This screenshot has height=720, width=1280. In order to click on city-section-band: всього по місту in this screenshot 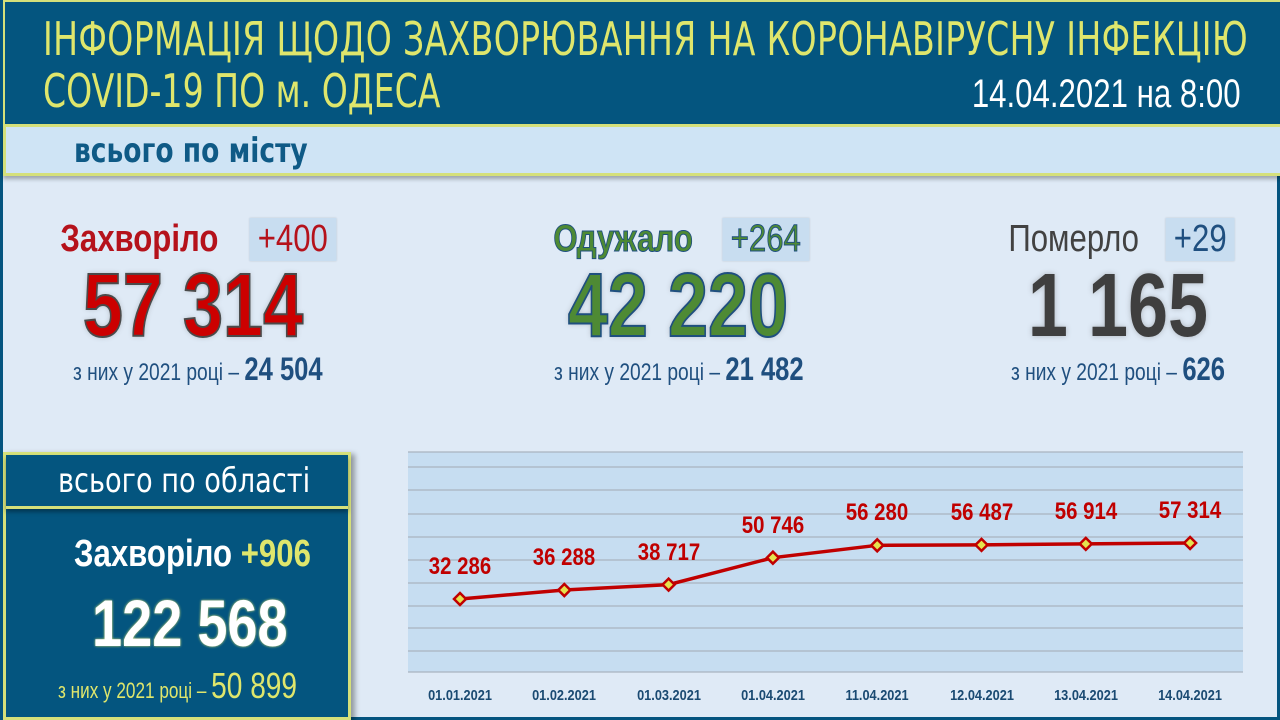, I will do `click(641, 150)`.